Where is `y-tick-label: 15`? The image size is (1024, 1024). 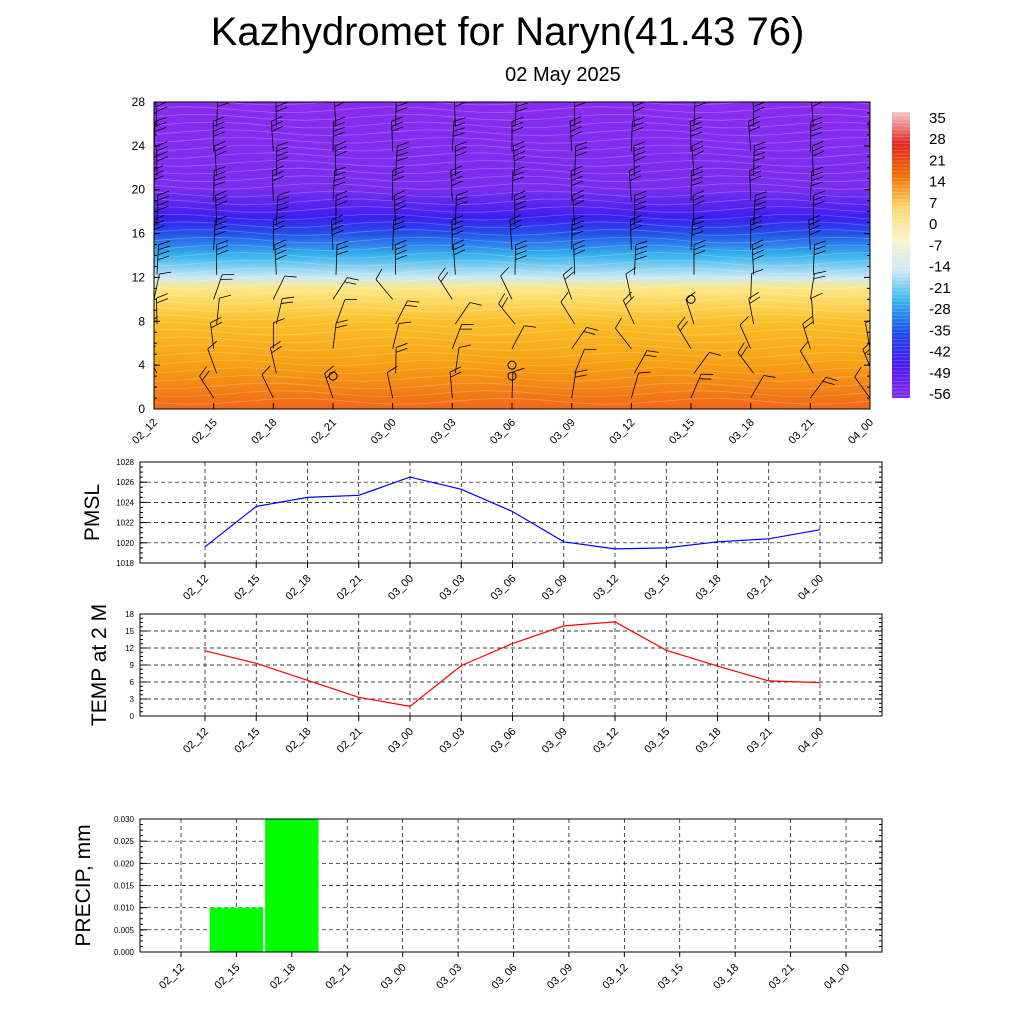
y-tick-label: 15 is located at coordinates (129, 631).